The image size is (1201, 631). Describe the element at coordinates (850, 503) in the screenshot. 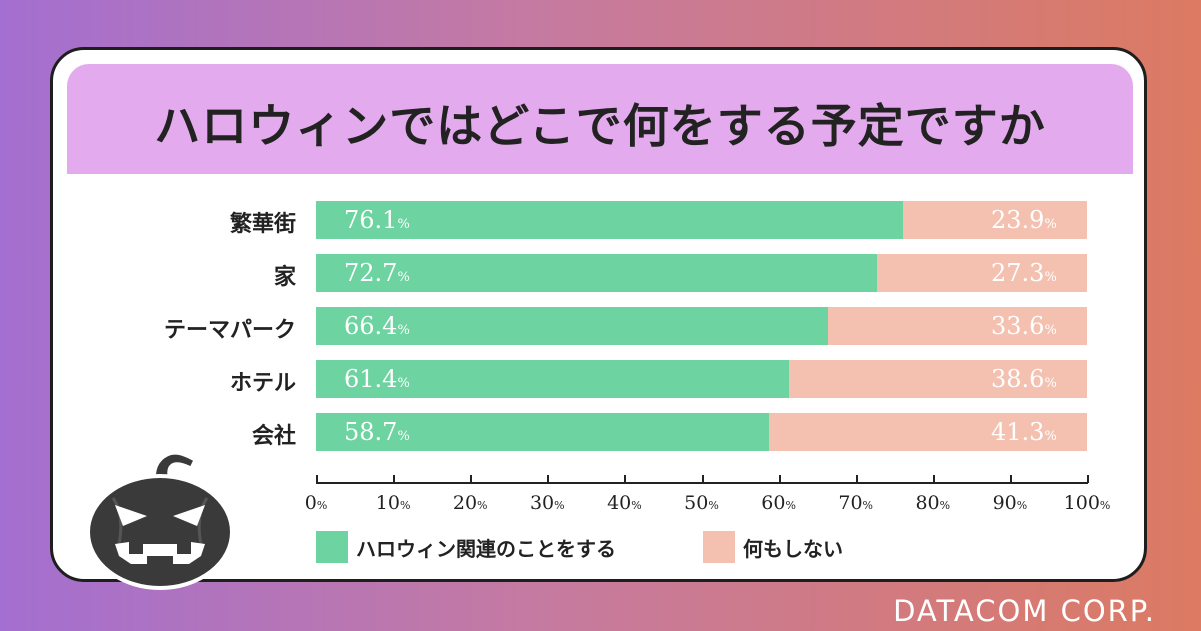

I see `x-tick-value: 70` at that location.